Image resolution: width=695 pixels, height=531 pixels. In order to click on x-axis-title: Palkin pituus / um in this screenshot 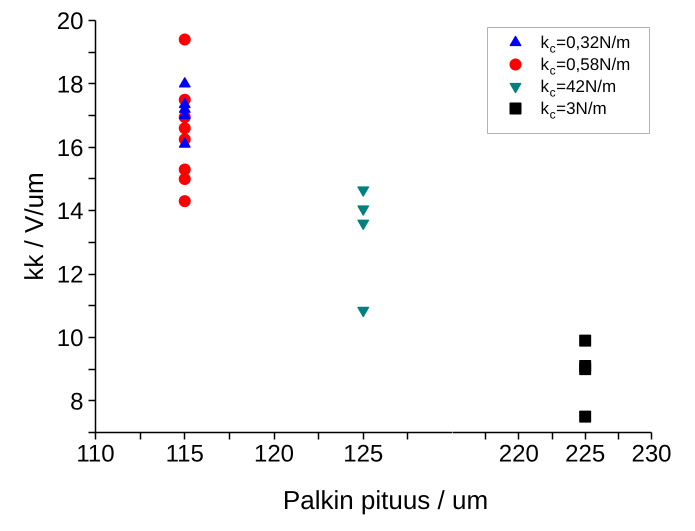, I will do `click(385, 500)`.